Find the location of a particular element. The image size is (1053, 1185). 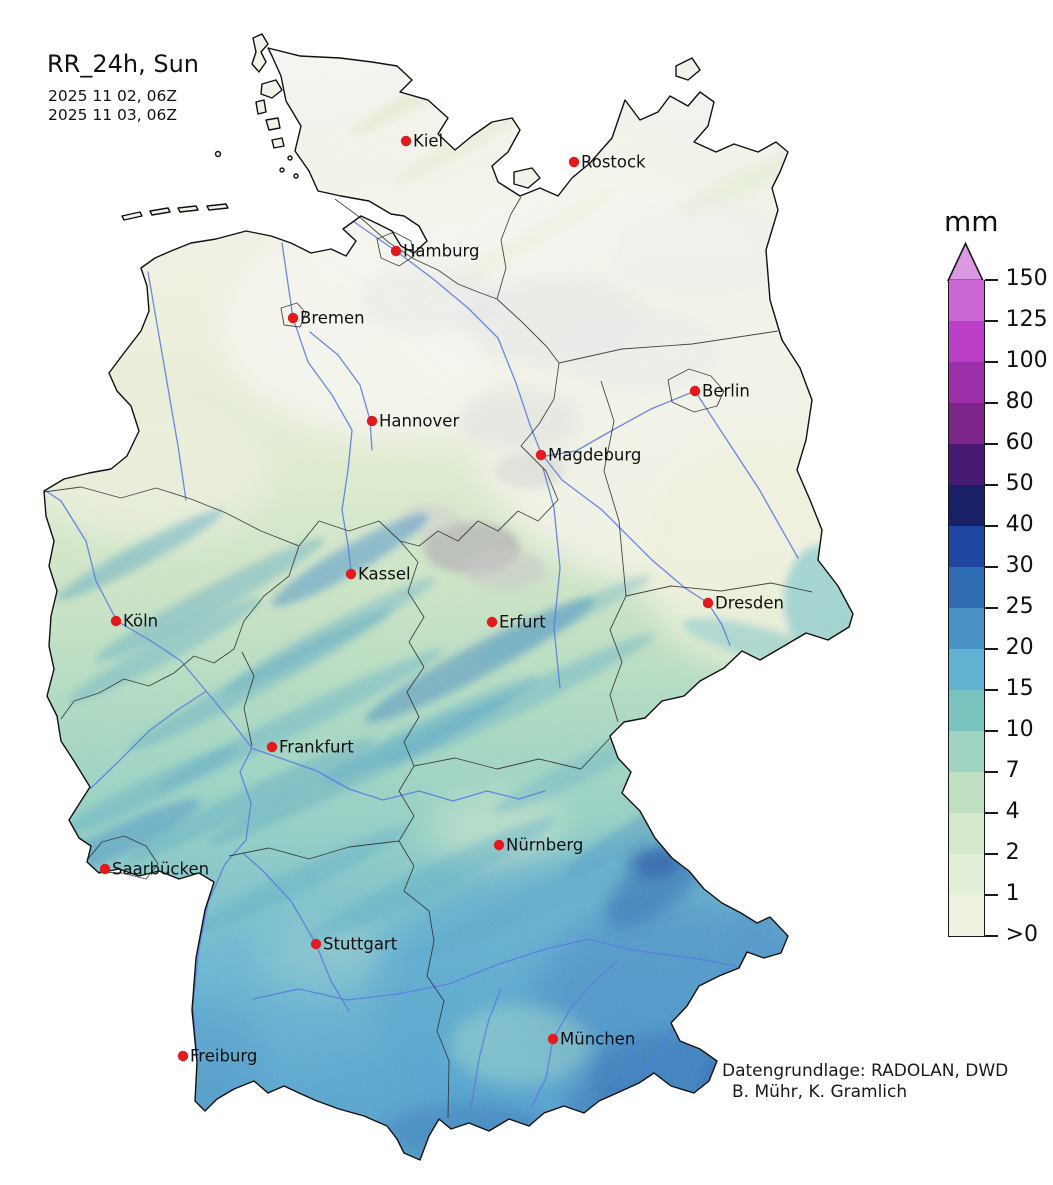

river-weser is located at coordinates (317, 407).